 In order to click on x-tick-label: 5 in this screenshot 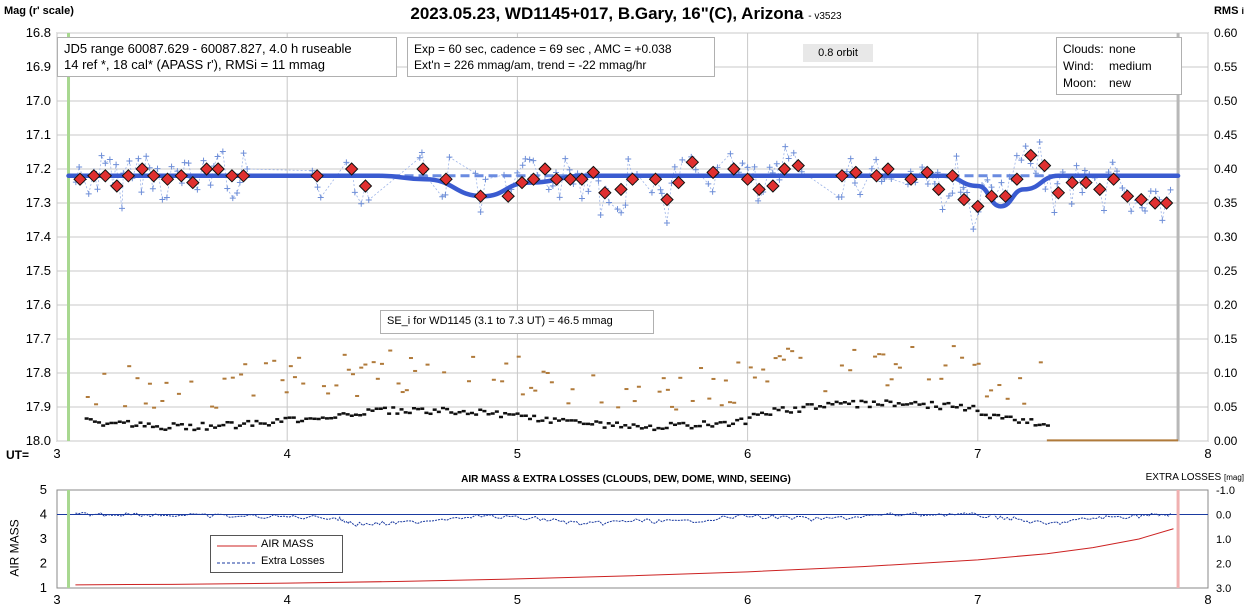, I will do `click(517, 453)`.